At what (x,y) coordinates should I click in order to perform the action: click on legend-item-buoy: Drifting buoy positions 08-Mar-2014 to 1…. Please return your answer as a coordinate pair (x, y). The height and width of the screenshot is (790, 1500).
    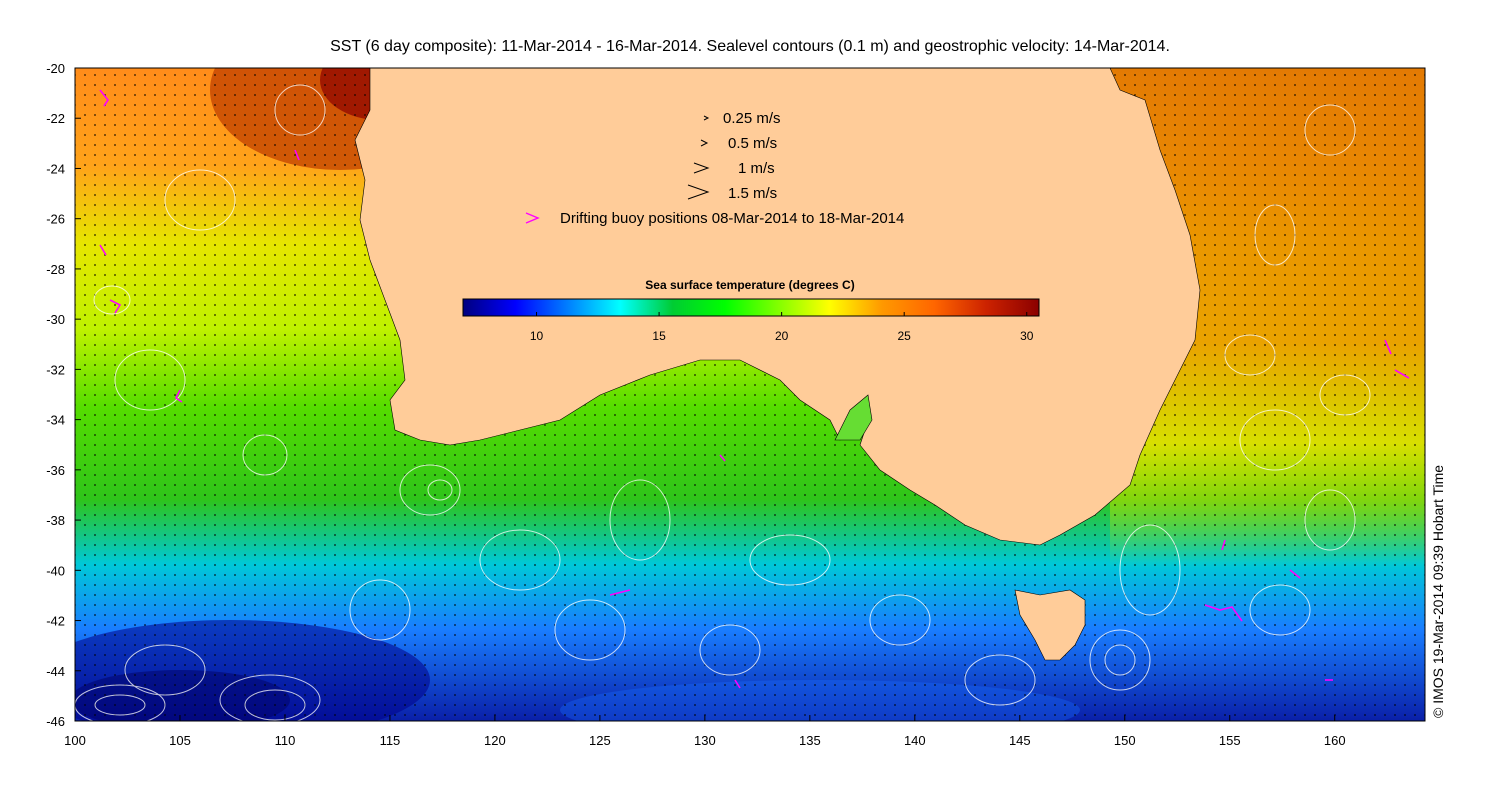
    Looking at the image, I should click on (714, 218).